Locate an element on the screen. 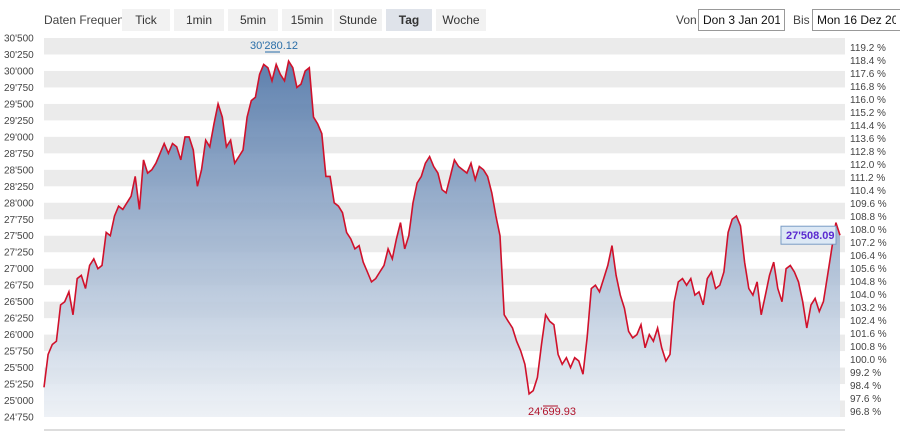 This screenshot has width=900, height=439. last-value-box is located at coordinates (808, 235).